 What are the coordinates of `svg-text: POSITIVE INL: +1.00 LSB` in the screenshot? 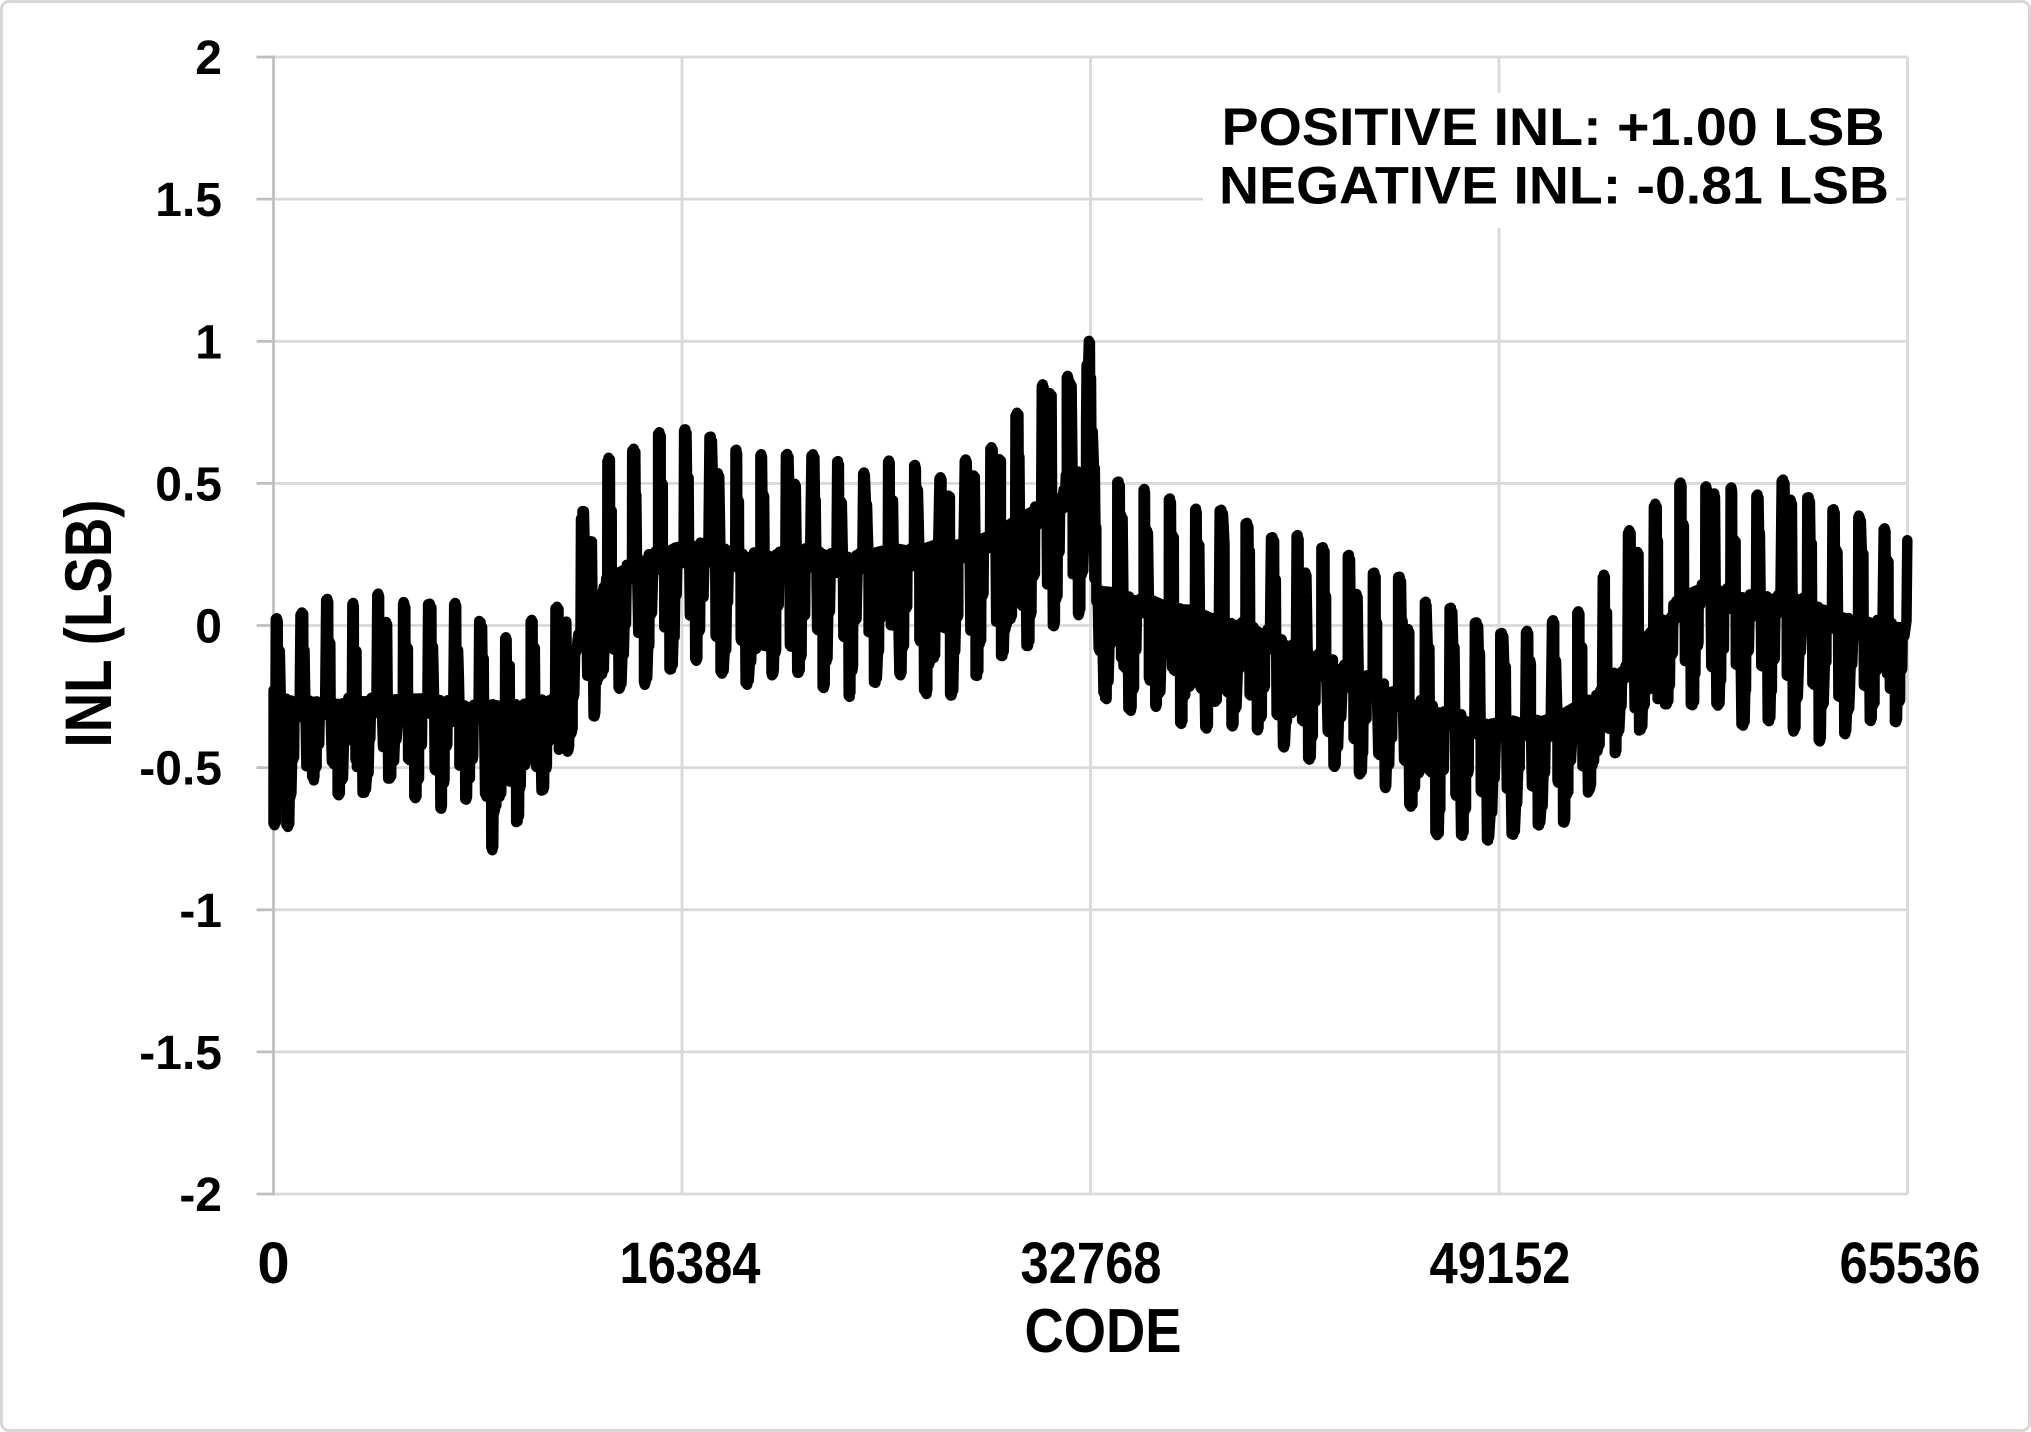 It's located at (1553, 127).